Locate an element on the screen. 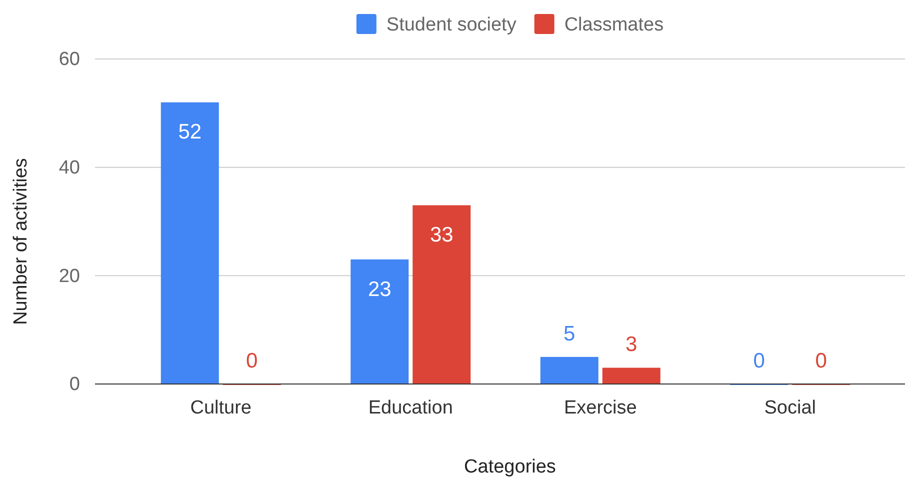 This screenshot has width=909, height=479. data-label: 5 is located at coordinates (570, 334).